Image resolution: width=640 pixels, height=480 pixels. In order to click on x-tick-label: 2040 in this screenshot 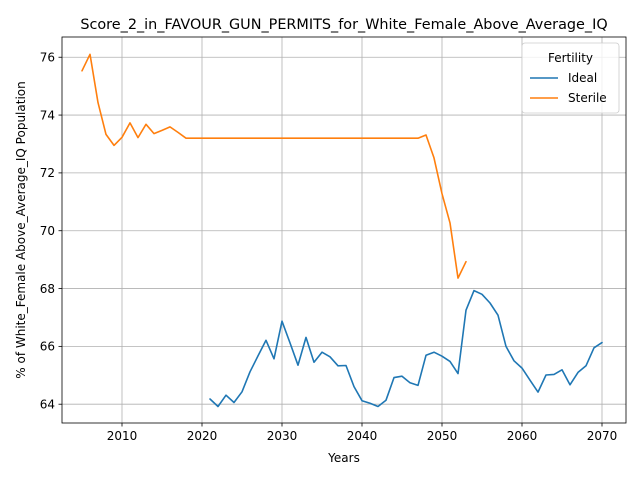, I will do `click(362, 436)`.